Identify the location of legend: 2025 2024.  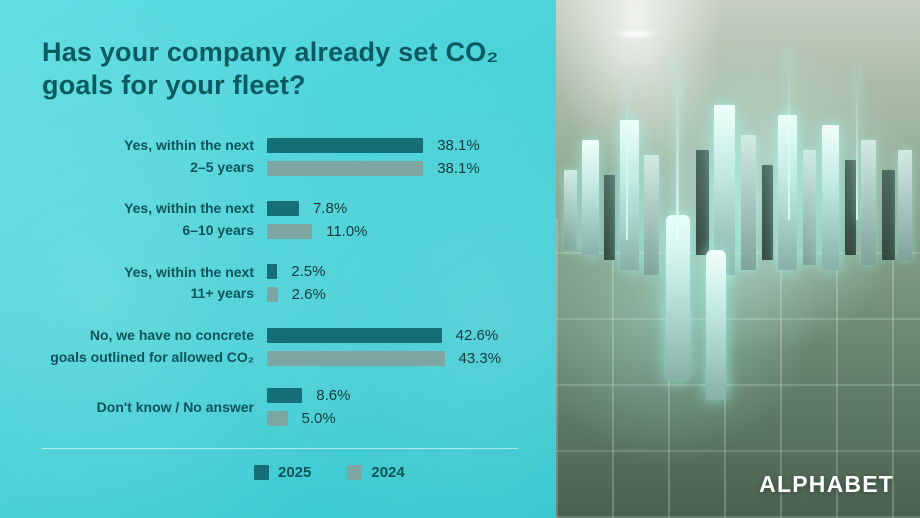
(405, 472).